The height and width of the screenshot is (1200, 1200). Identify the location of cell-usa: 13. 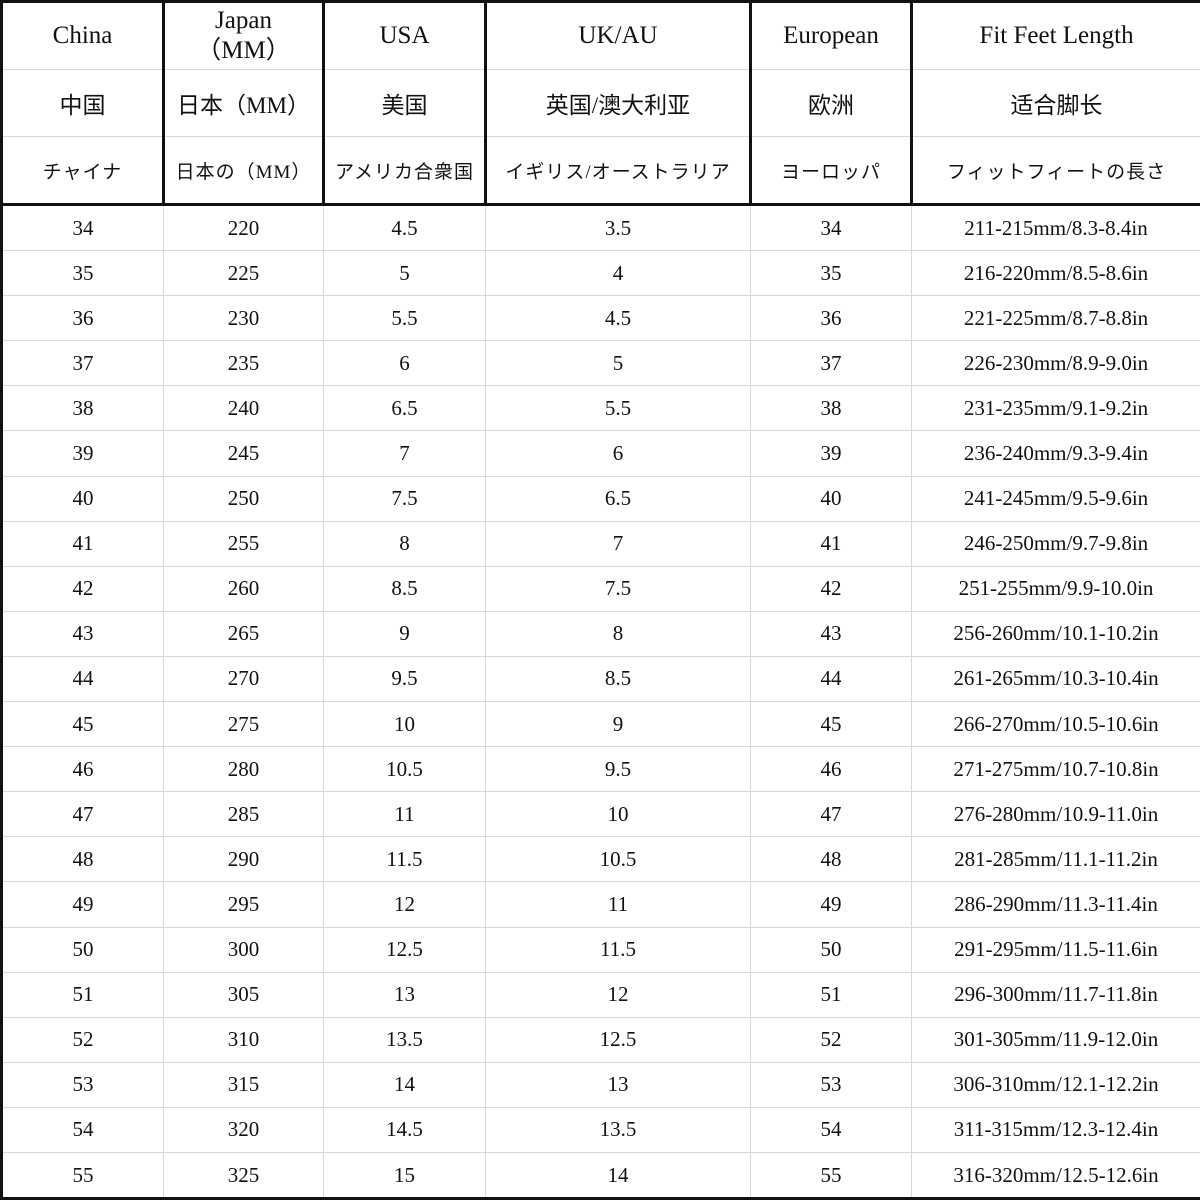
(404, 994).